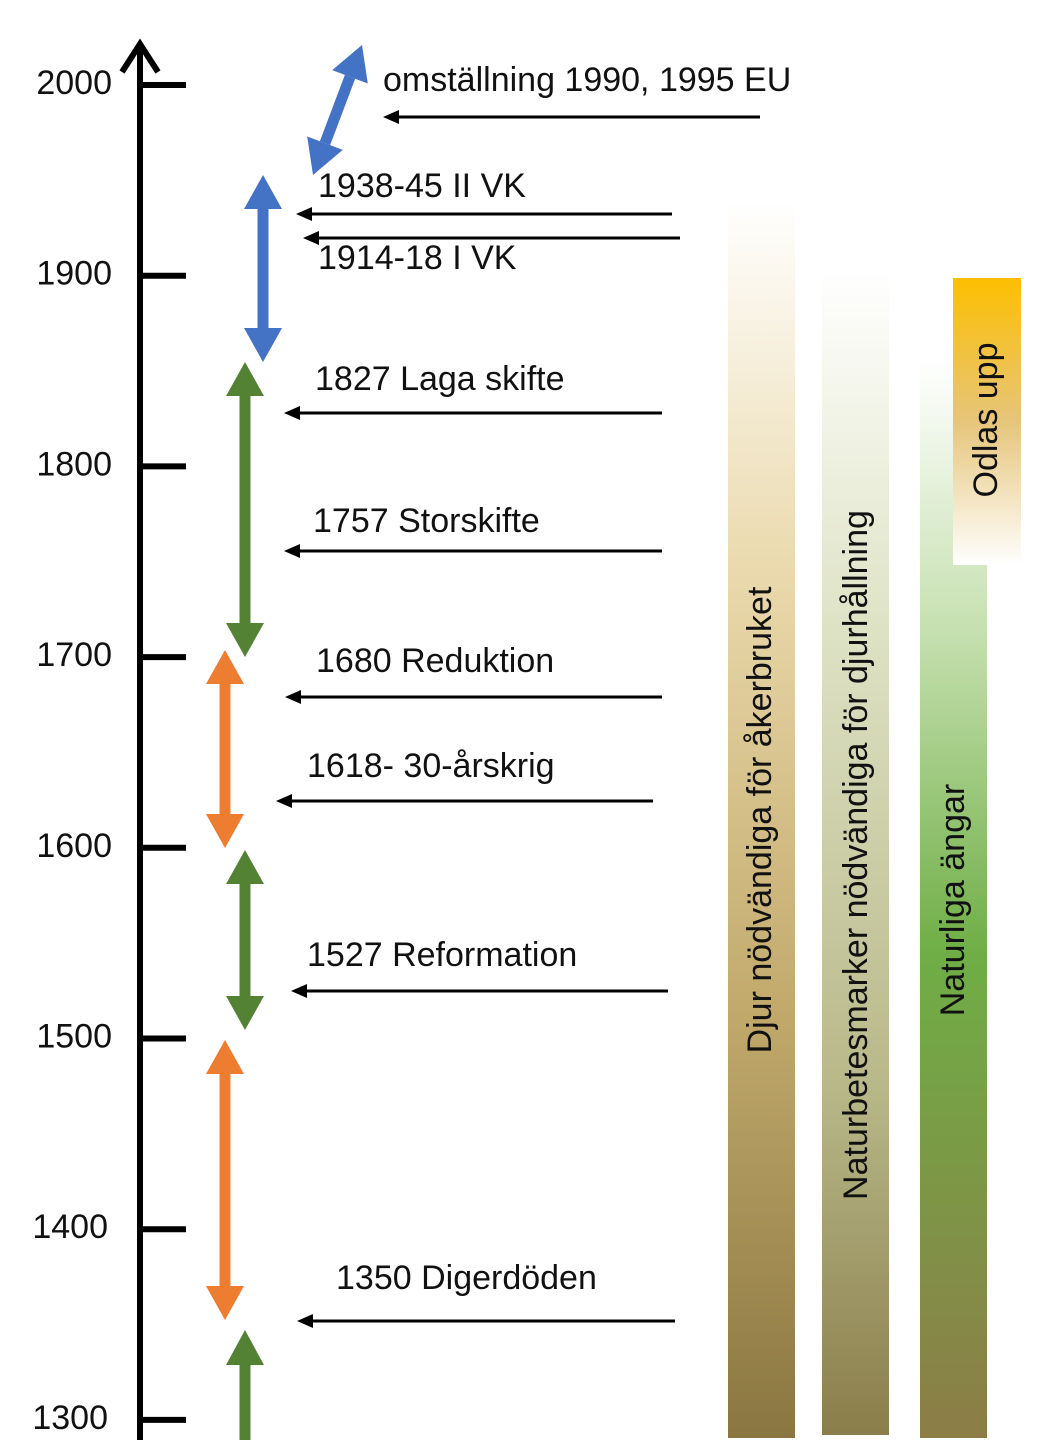 The height and width of the screenshot is (1440, 1062). What do you see at coordinates (74, 274) in the screenshot?
I see `axis-tick-label: 1900` at bounding box center [74, 274].